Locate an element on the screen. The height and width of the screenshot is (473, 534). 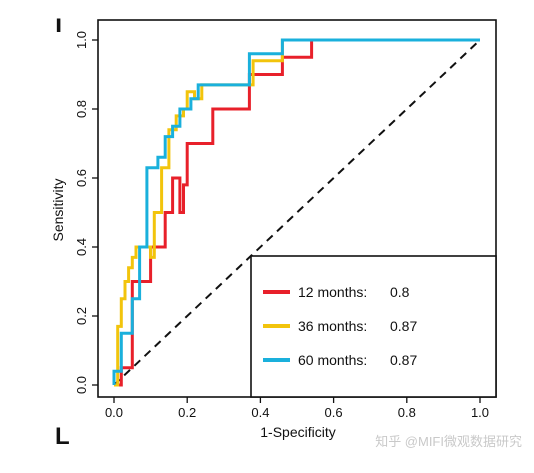
x-tick-label: 0.8 is located at coordinates (407, 412).